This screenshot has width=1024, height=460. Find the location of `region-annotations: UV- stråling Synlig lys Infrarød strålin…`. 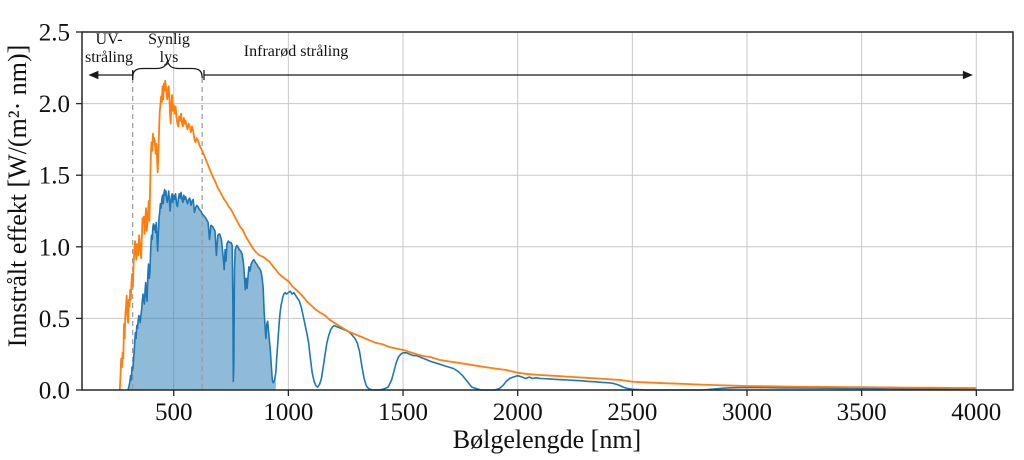

region-annotations: UV- stråling Synlig lys Infrarød strålin… is located at coordinates (529, 55).